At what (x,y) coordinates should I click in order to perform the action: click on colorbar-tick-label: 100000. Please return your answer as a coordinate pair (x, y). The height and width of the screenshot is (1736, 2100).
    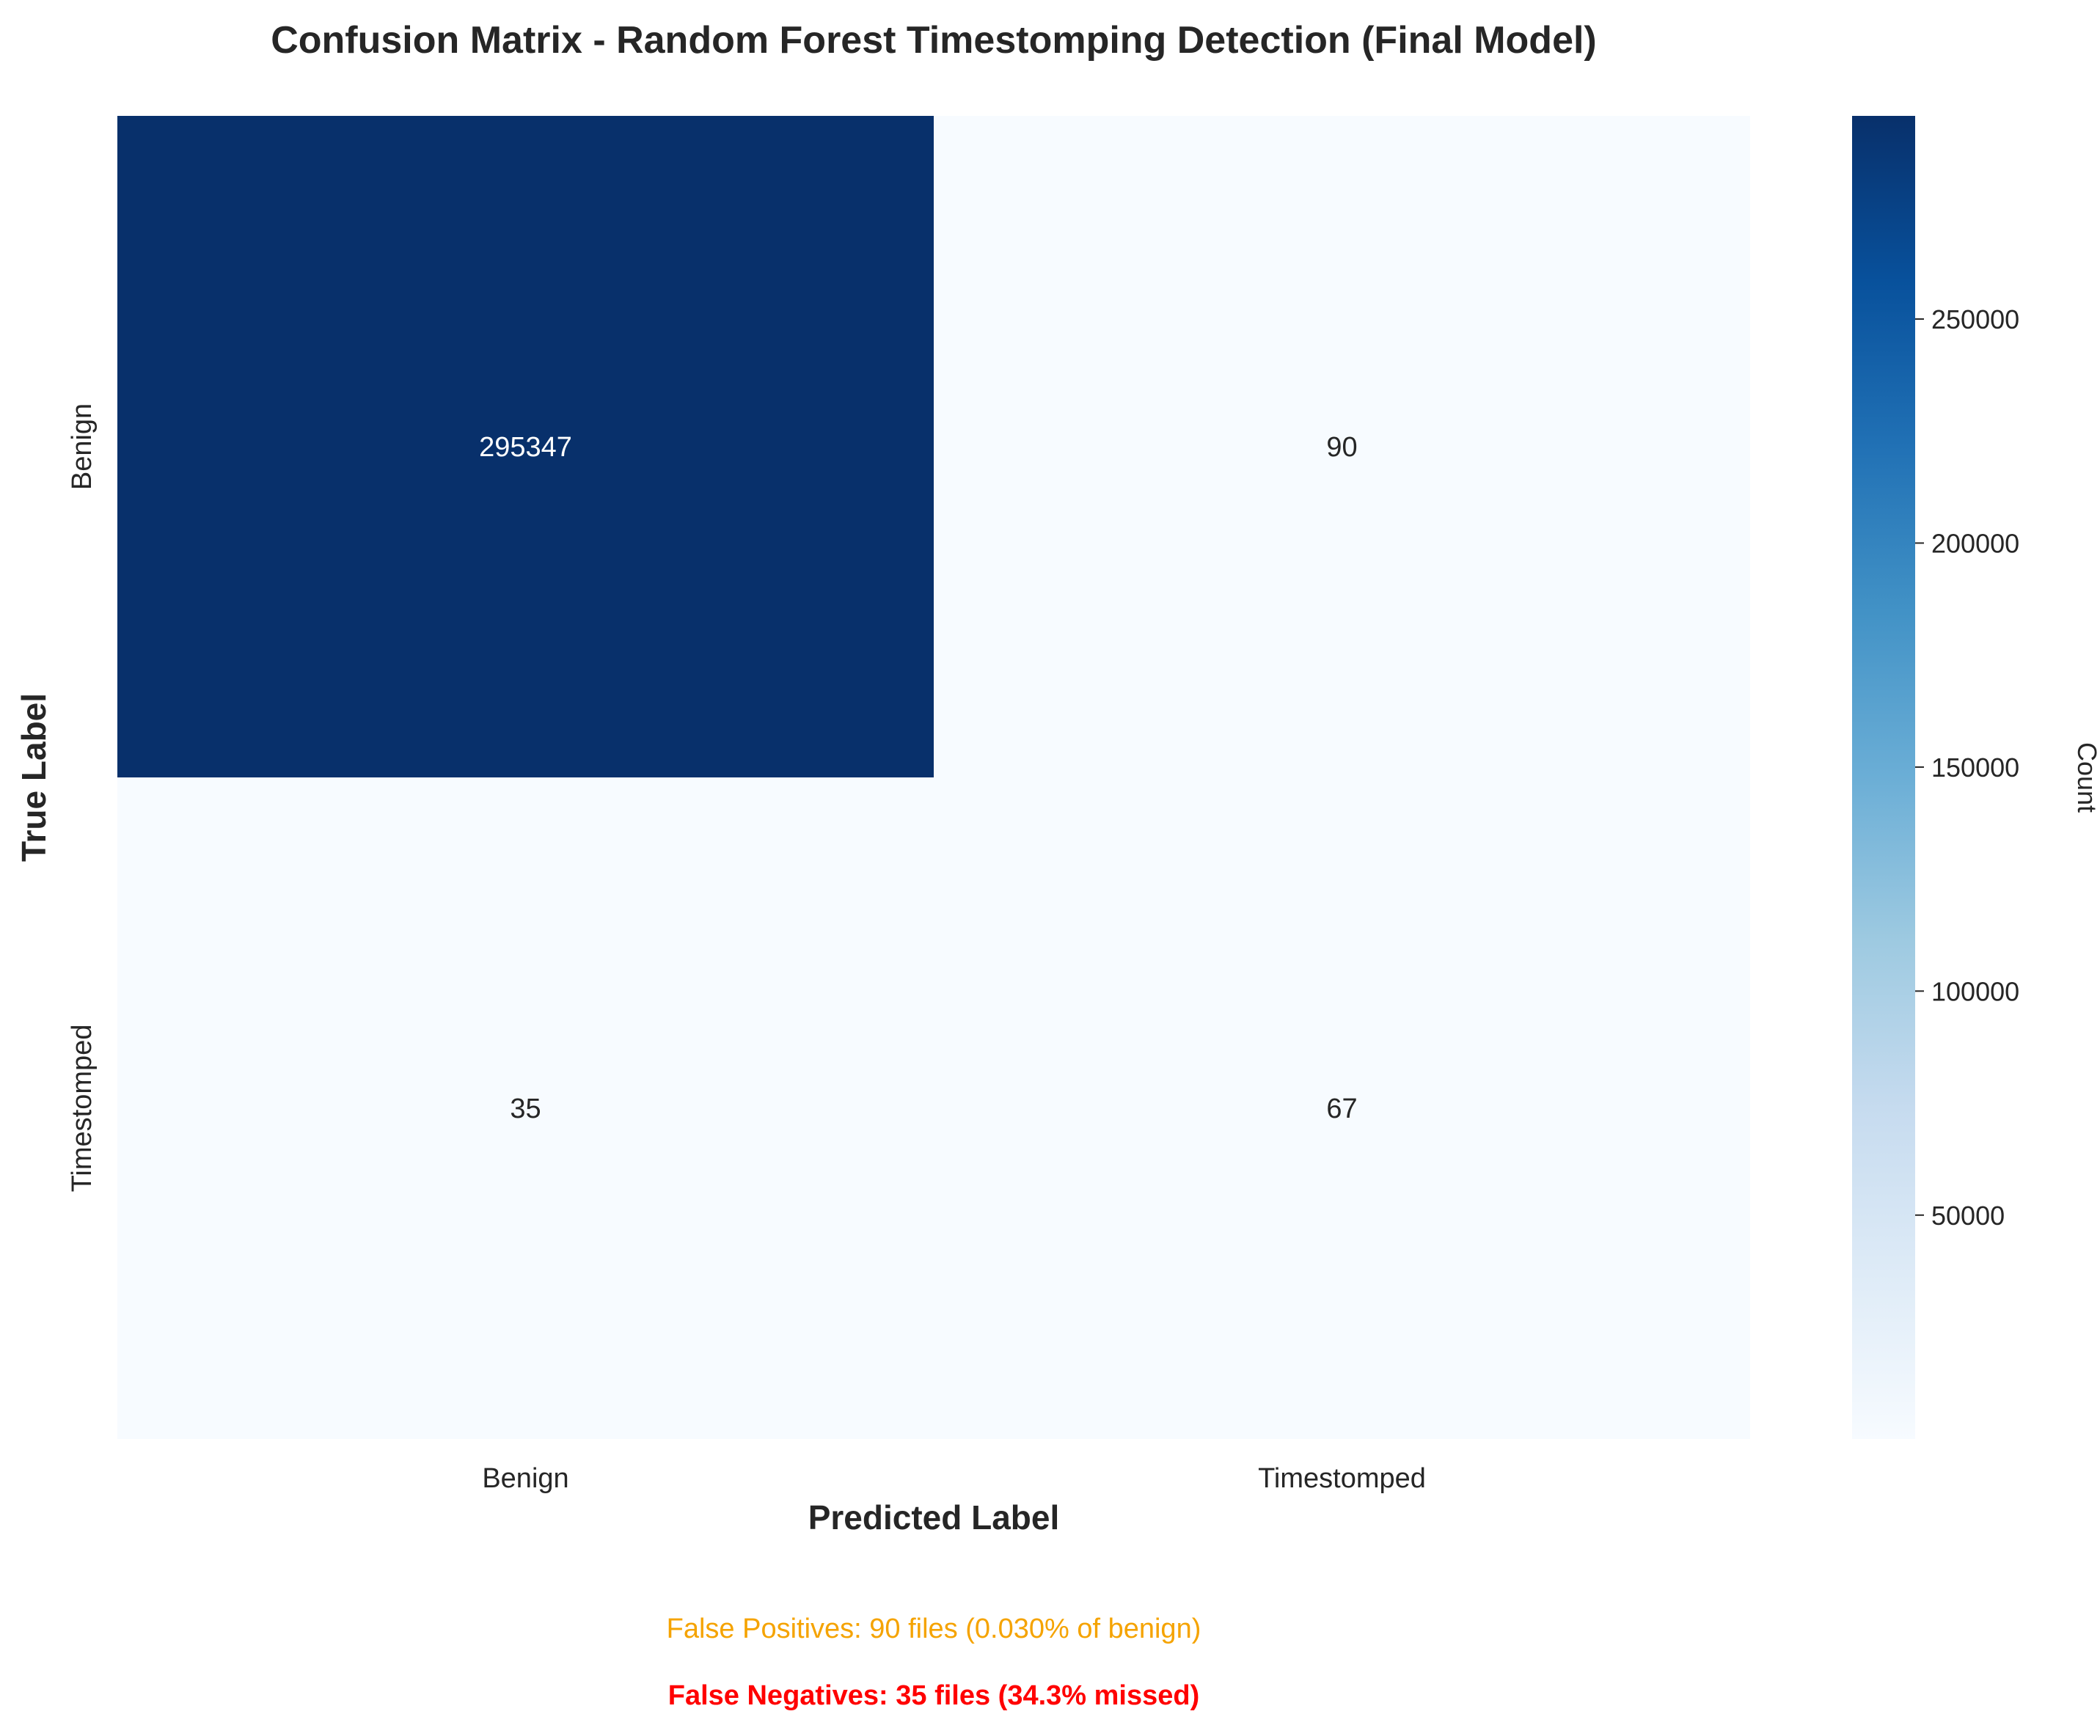
    Looking at the image, I should click on (1975, 991).